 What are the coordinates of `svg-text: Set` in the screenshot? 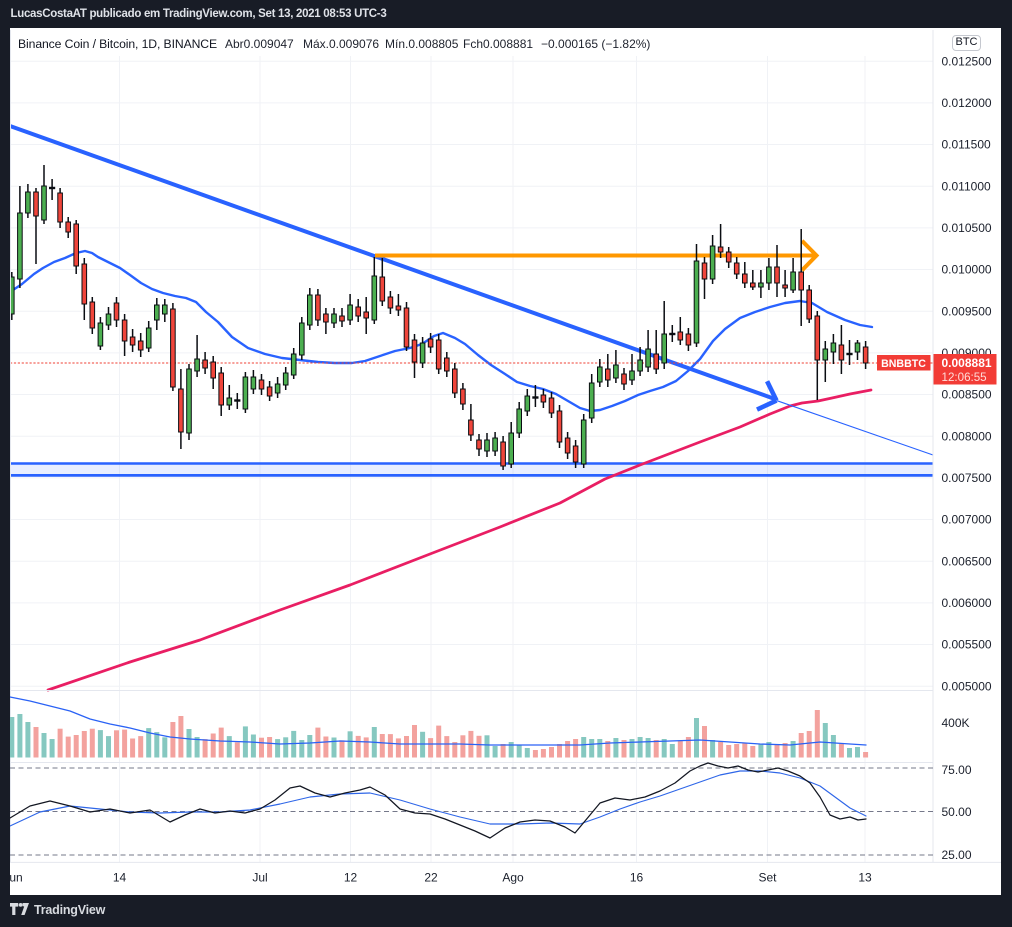 It's located at (767, 878).